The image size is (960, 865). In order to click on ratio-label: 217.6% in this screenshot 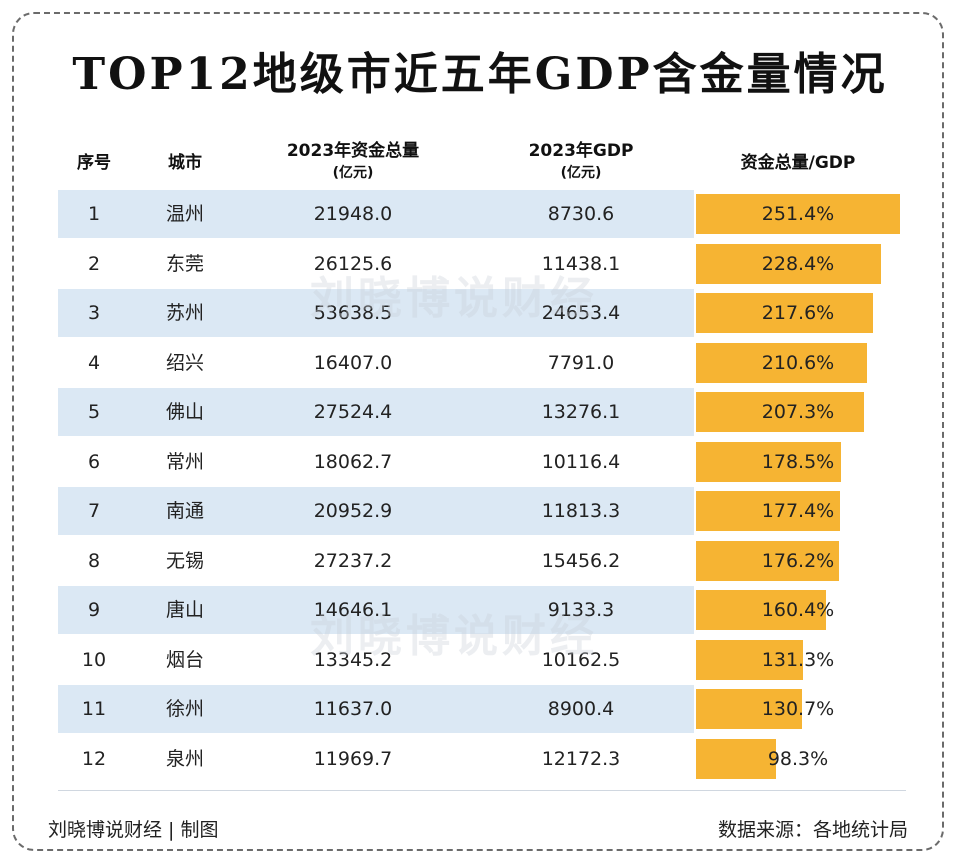, I will do `click(798, 313)`.